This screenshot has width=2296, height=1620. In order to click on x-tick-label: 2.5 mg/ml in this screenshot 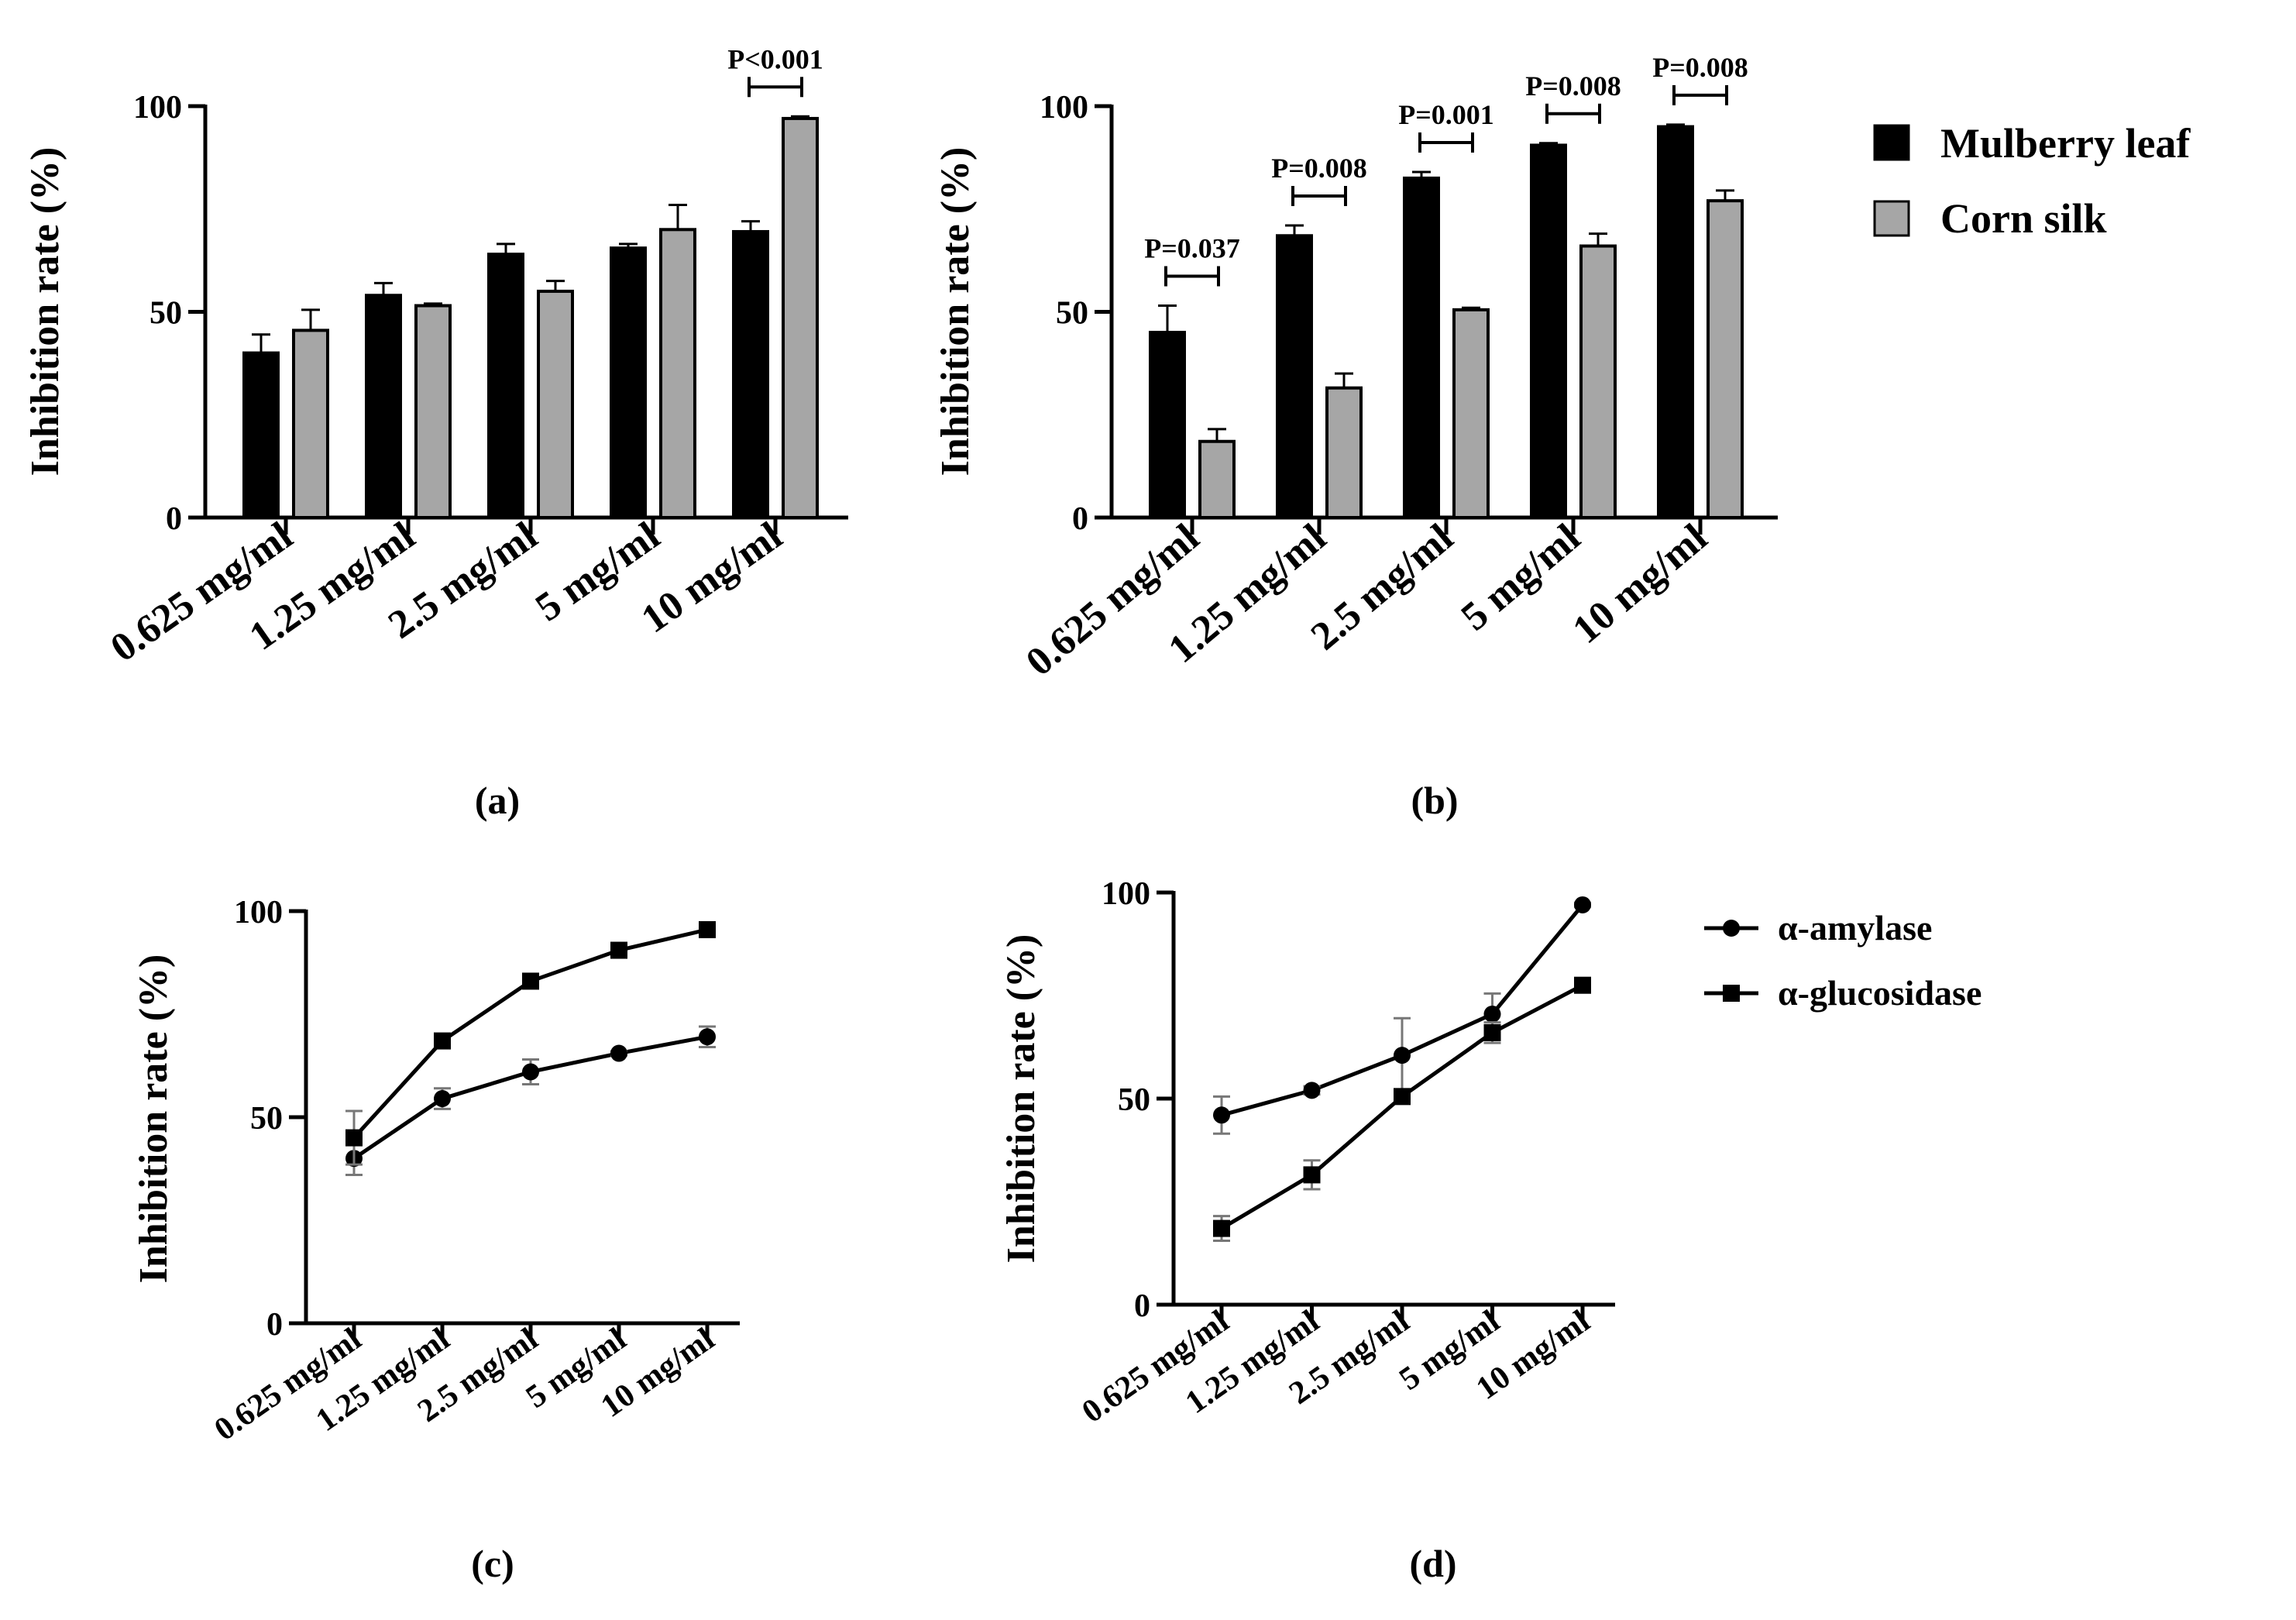, I will do `click(1382, 587)`.